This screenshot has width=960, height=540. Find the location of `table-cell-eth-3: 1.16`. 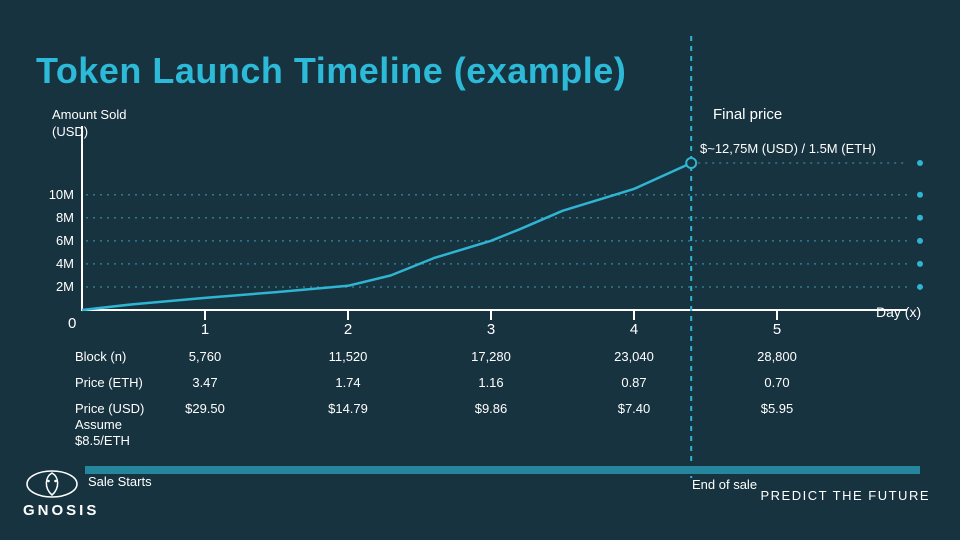

table-cell-eth-3: 1.16 is located at coordinates (491, 382).